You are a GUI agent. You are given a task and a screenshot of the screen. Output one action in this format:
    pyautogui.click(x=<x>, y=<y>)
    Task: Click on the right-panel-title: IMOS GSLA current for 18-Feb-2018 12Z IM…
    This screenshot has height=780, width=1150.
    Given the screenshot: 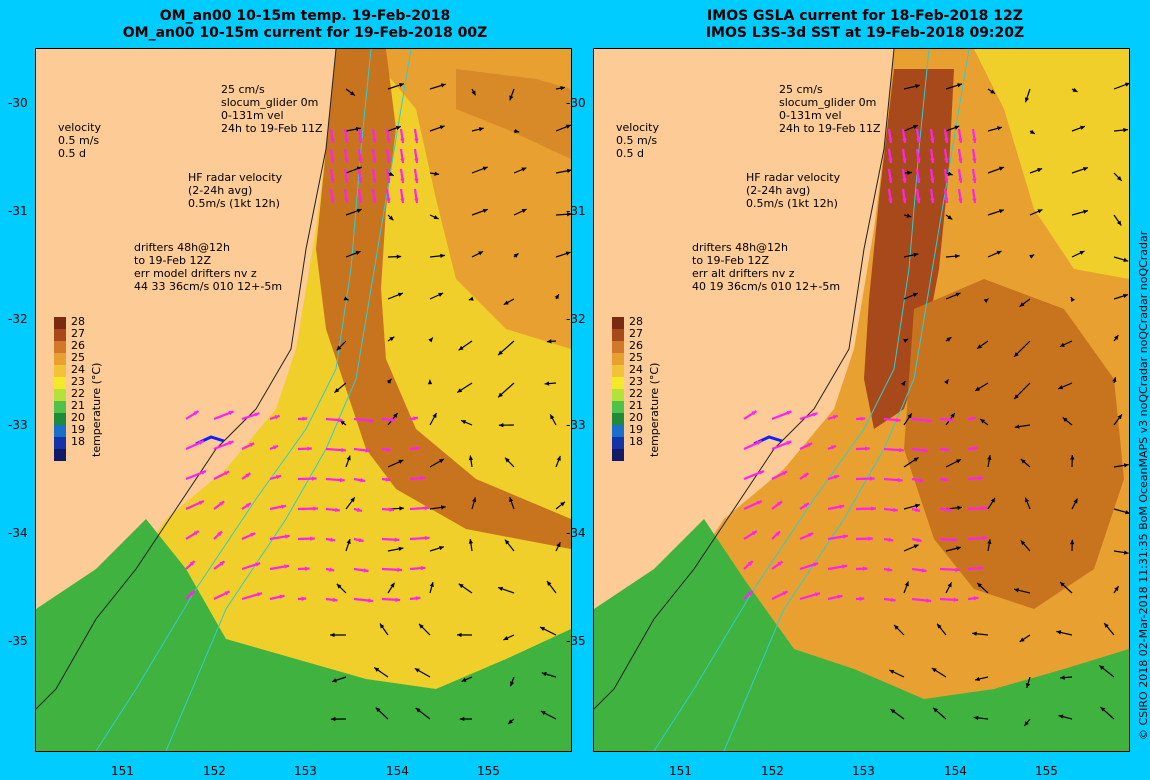 What is the action you would take?
    pyautogui.click(x=865, y=25)
    